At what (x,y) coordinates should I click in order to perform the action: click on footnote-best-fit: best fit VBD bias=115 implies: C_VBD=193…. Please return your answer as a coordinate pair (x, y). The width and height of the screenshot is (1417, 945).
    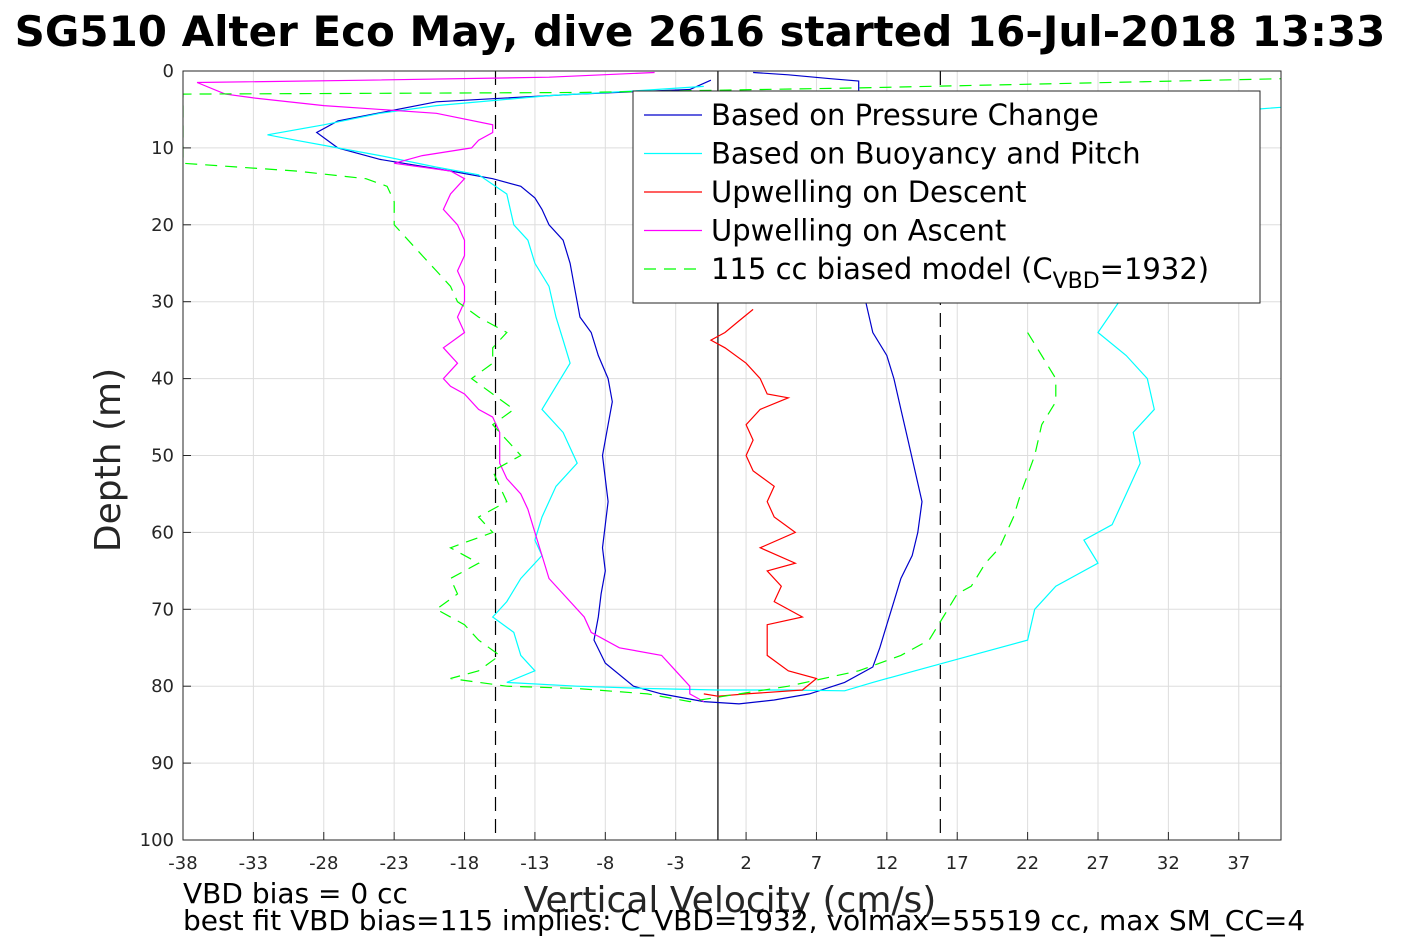
    Looking at the image, I should click on (744, 920).